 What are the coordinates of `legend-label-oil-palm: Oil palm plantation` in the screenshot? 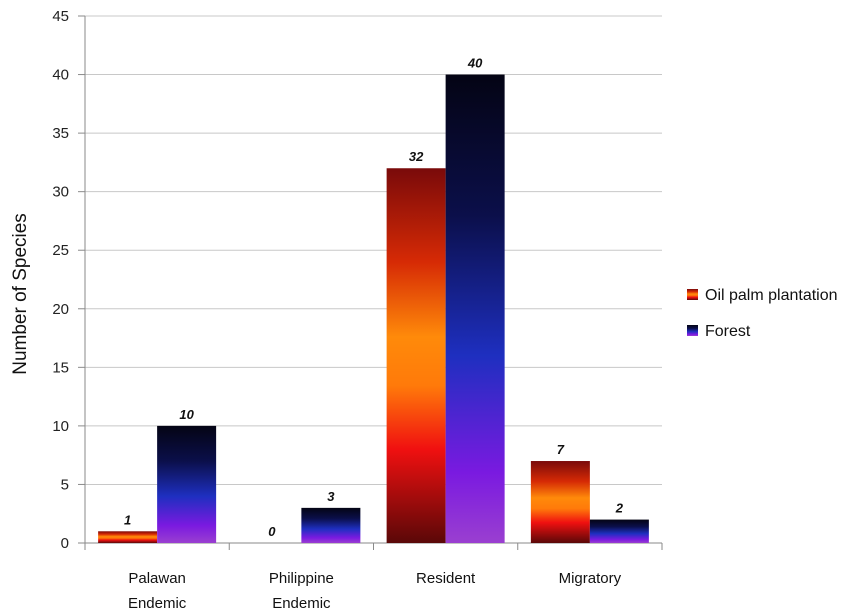 It's located at (771, 295).